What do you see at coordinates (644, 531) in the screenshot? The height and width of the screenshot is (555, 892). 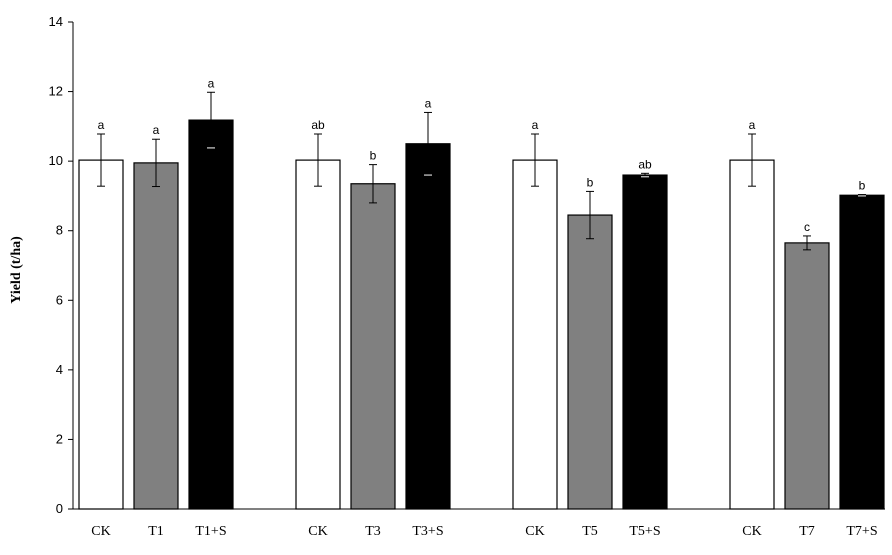 I see `x-tick-label: T5+S` at bounding box center [644, 531].